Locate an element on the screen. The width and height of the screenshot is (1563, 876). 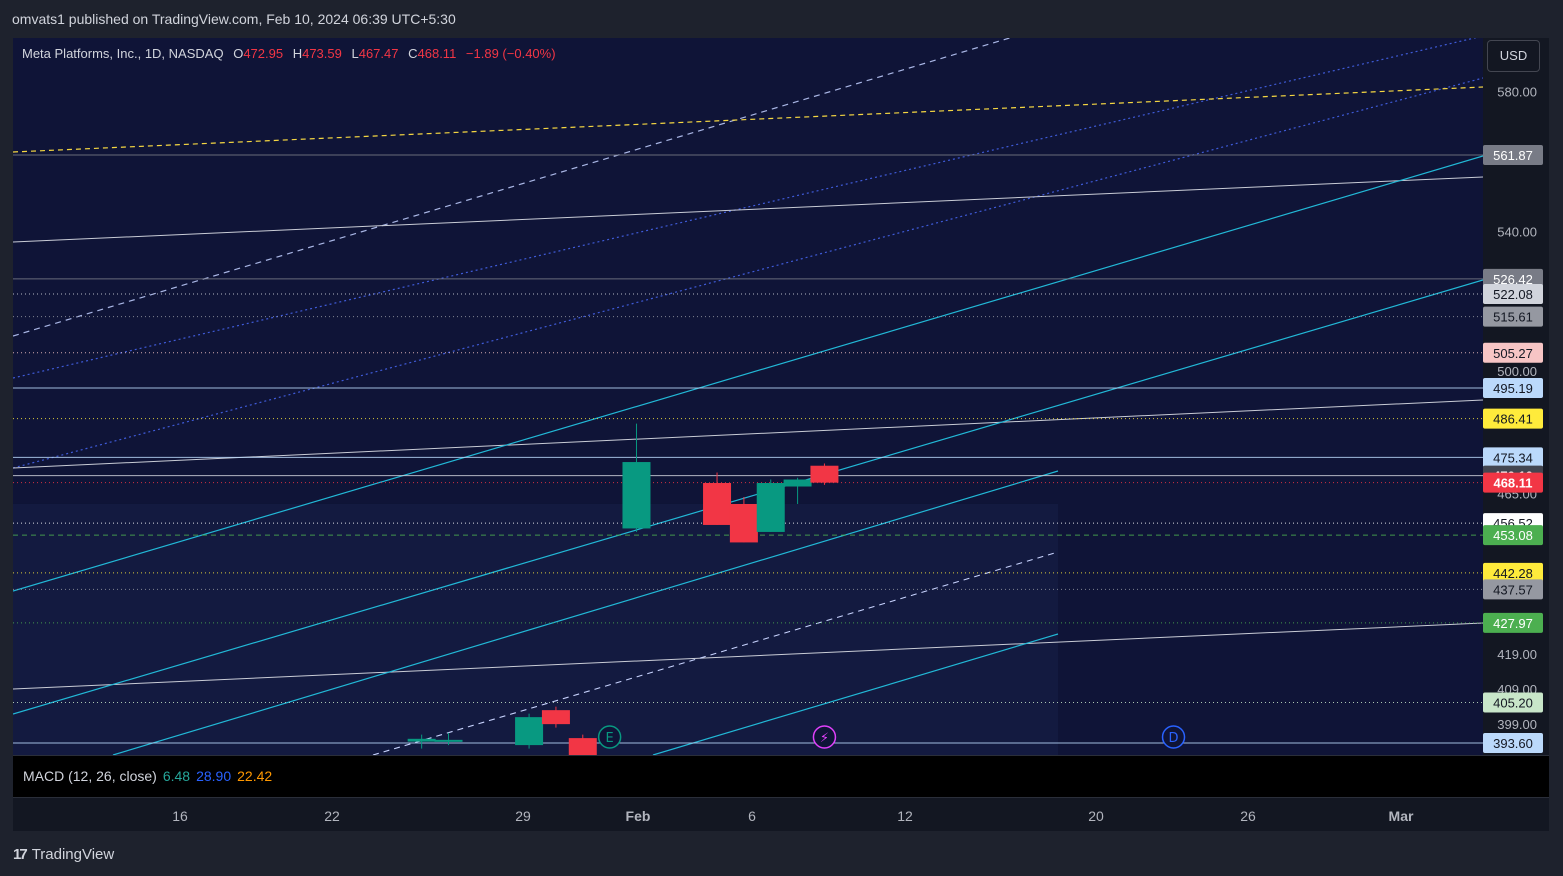
macd-title: MACD (12, 26, close) is located at coordinates (90, 776).